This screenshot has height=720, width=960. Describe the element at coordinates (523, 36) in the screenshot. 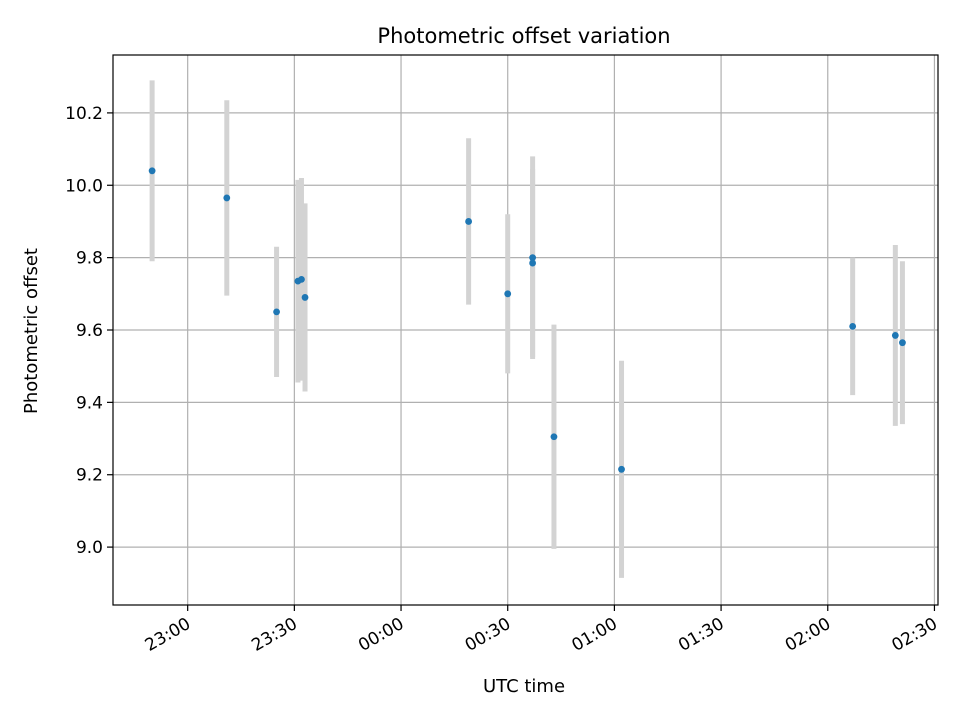

I see `chart-title: Photometric offset variation` at that location.